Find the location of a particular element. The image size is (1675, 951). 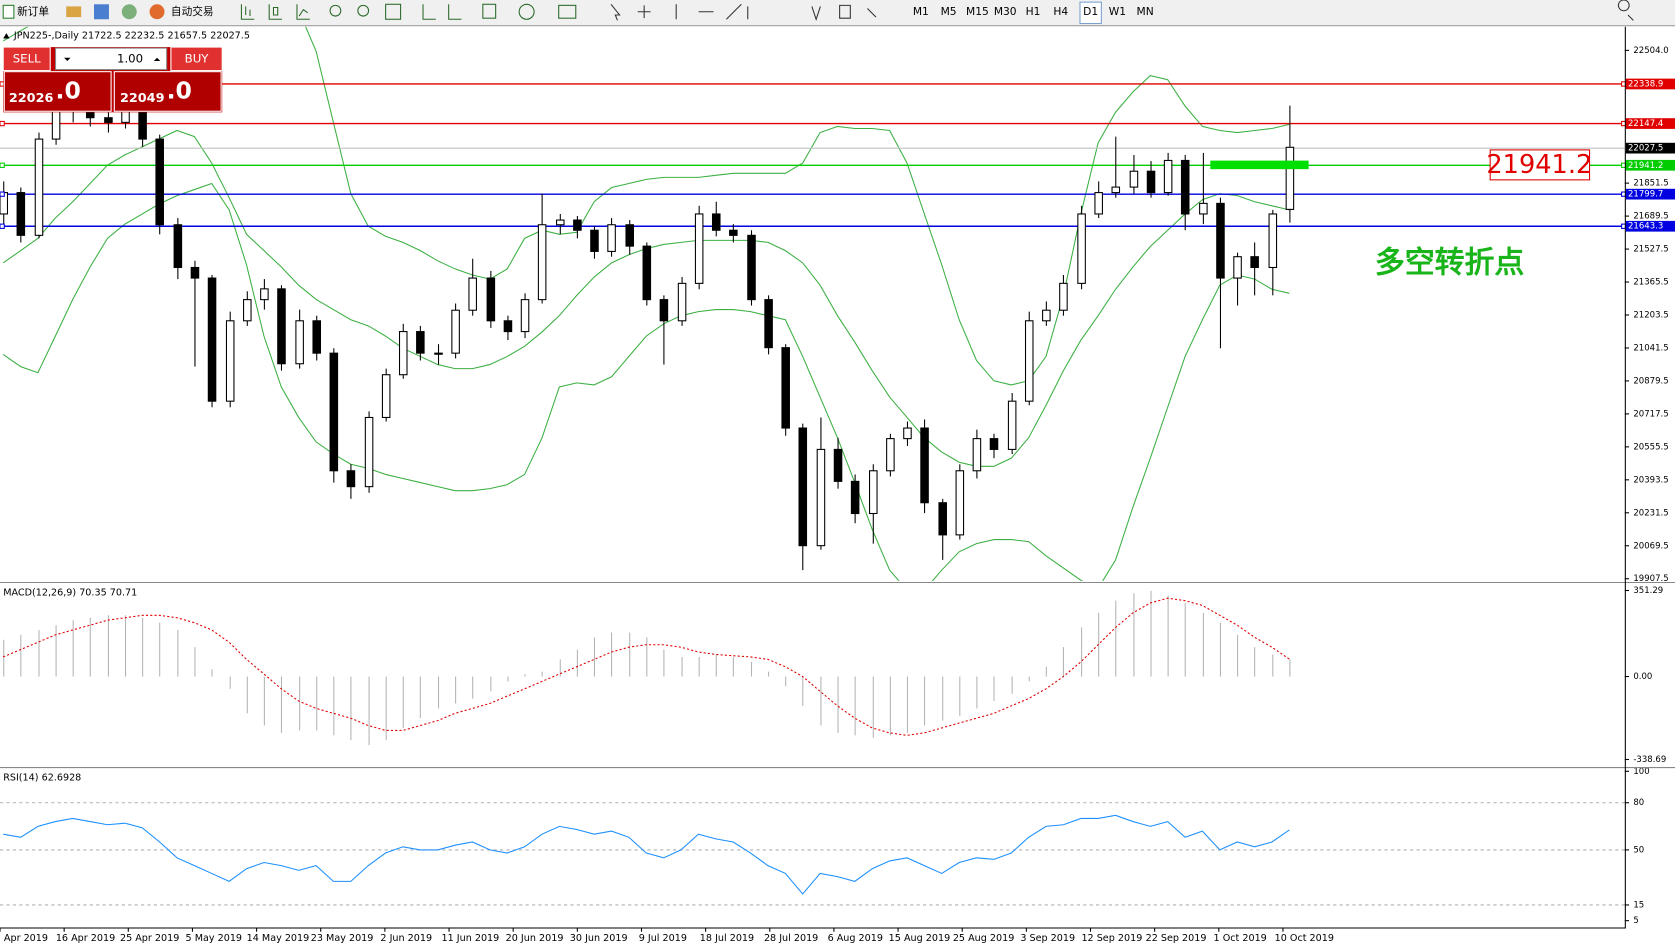

y-tick-label: 20717.5 is located at coordinates (1650, 414).